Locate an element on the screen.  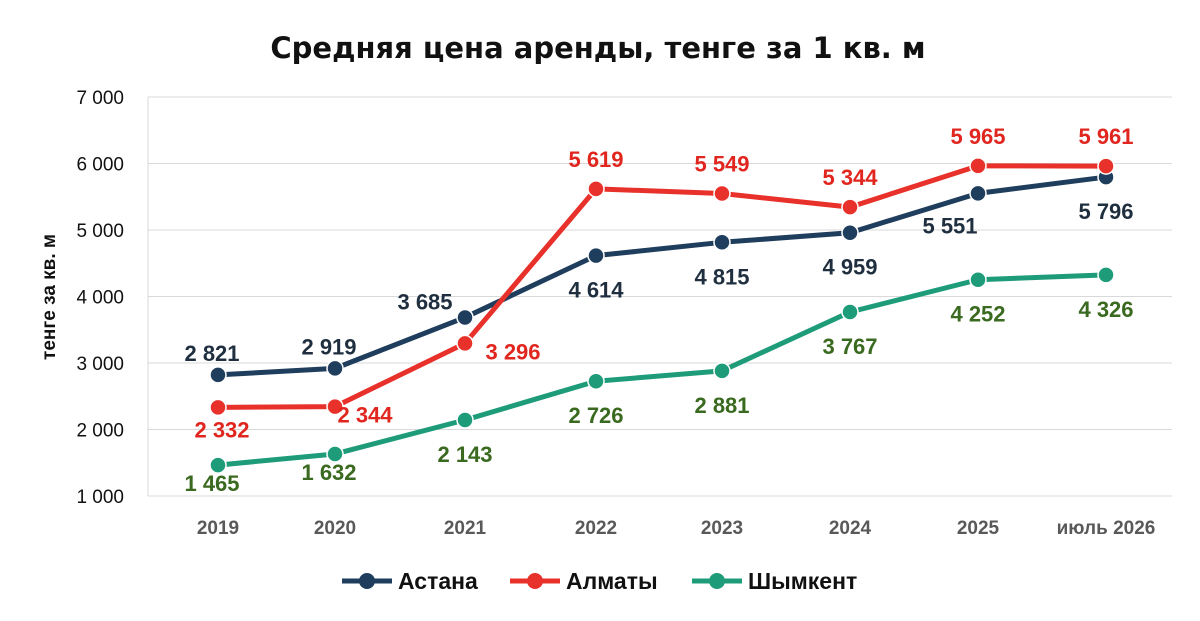
data-label: 2 919 is located at coordinates (328, 346).